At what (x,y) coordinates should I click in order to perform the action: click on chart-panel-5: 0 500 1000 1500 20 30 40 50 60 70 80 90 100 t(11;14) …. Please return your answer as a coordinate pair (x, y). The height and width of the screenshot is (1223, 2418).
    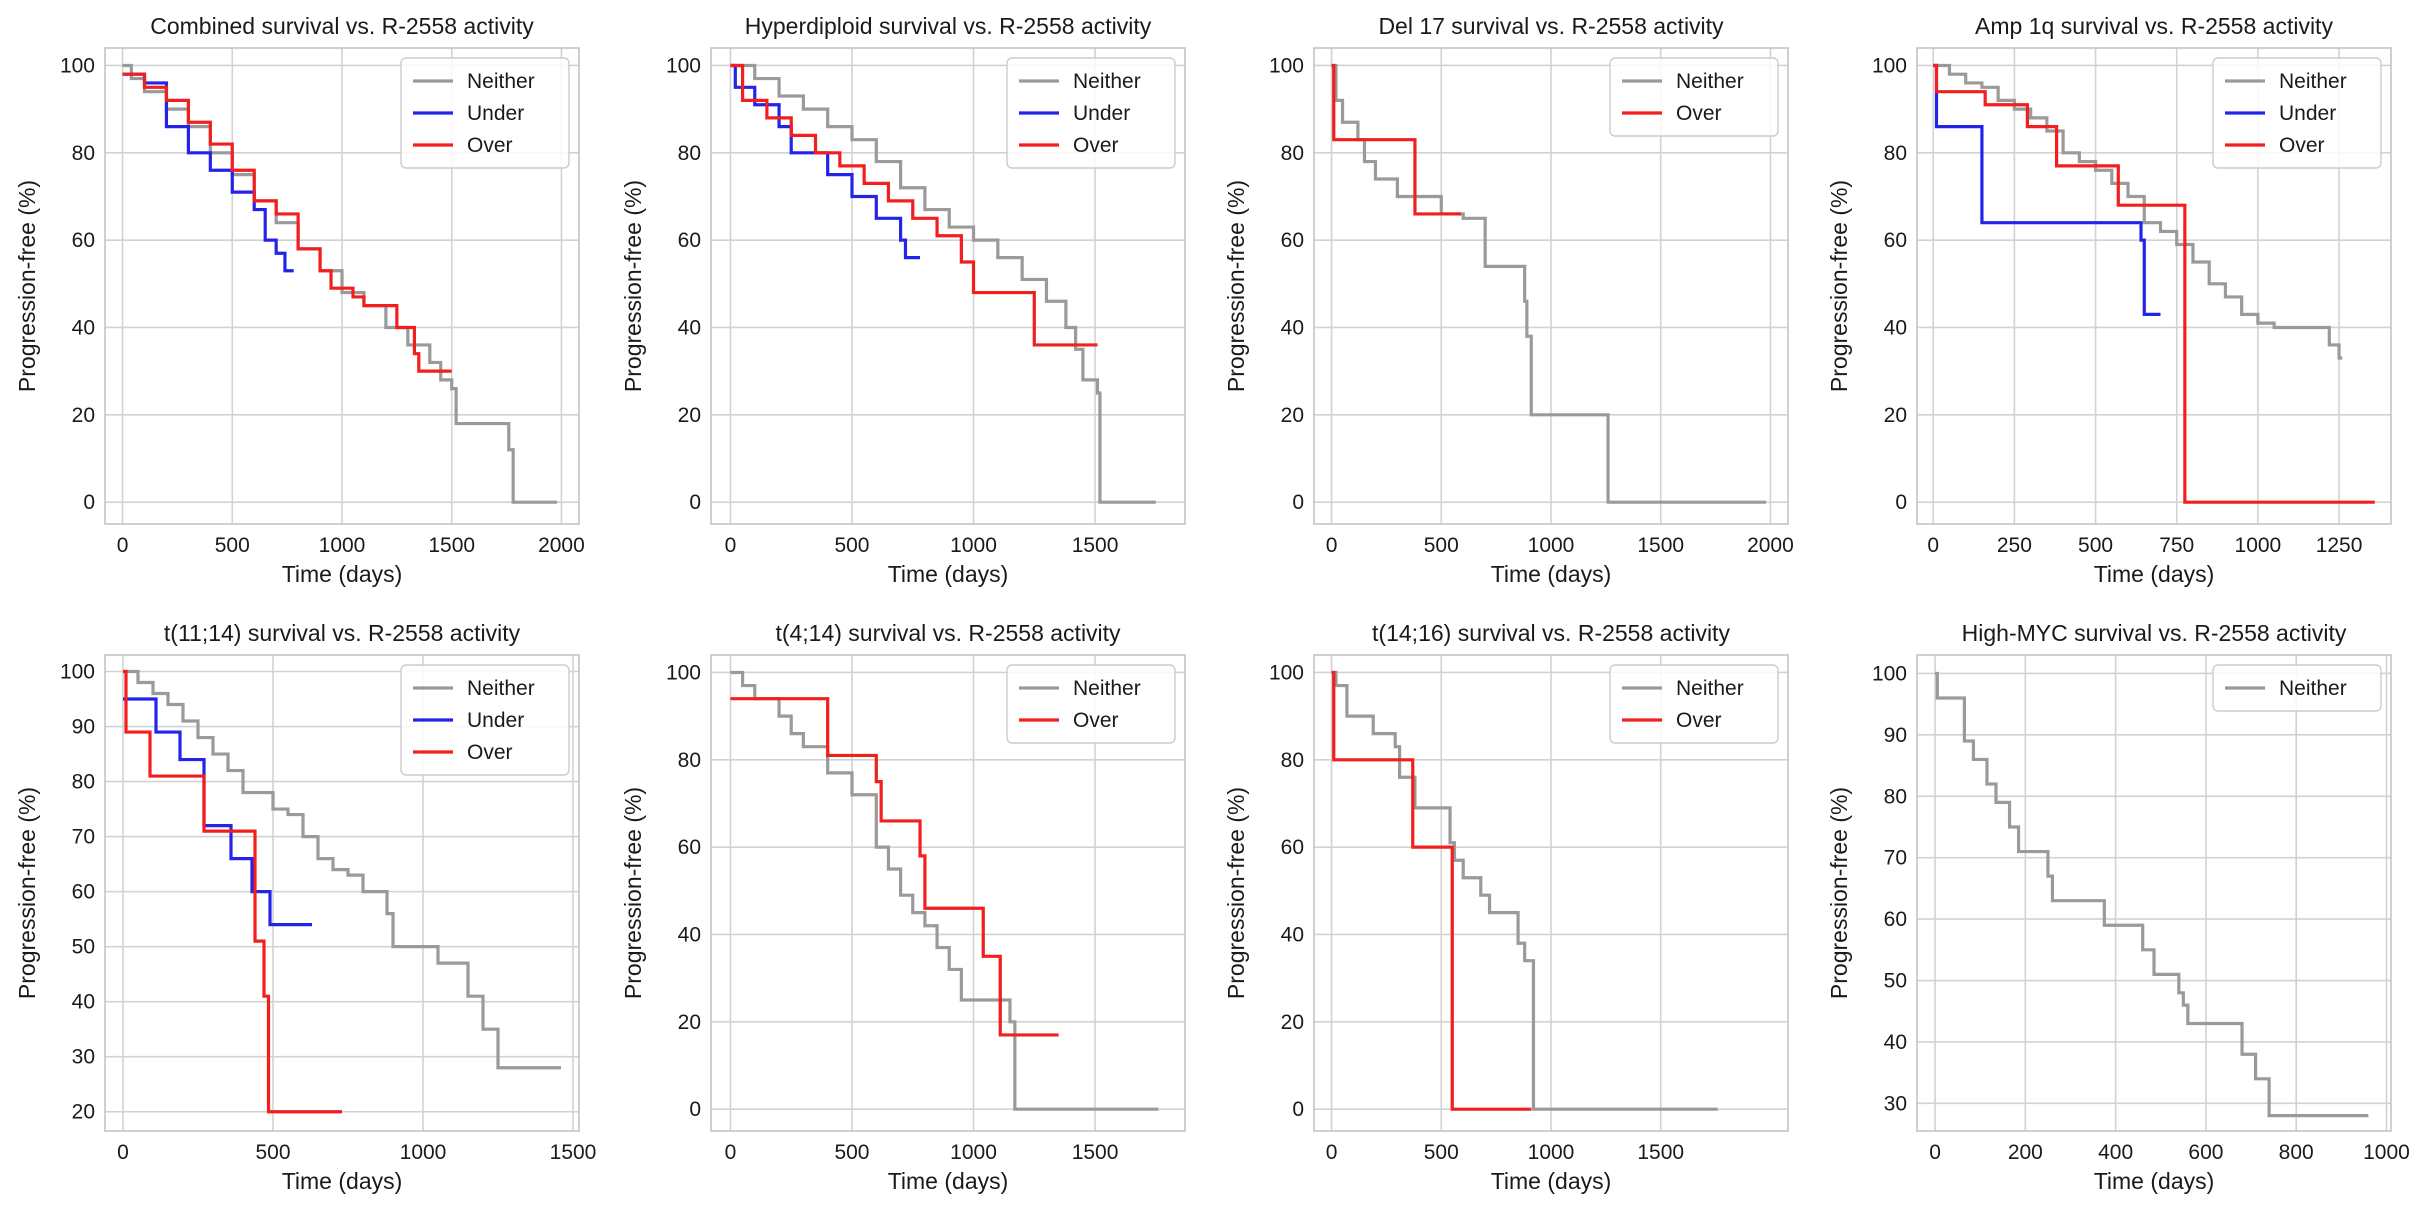
    Looking at the image, I should click on (305, 907).